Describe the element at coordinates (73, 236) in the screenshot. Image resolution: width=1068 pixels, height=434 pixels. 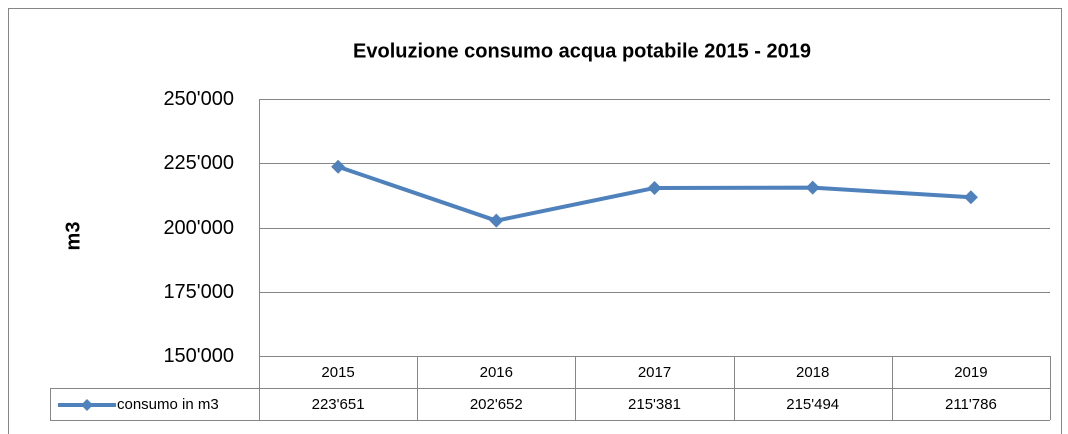
I see `y-axis-label: m3` at that location.